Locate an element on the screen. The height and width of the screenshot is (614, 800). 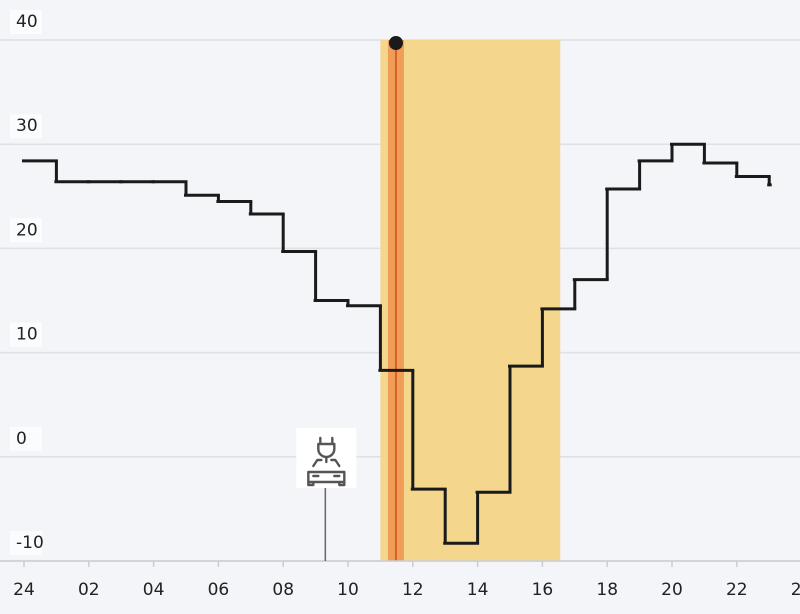
y-tick-label: 10 is located at coordinates (27, 335).